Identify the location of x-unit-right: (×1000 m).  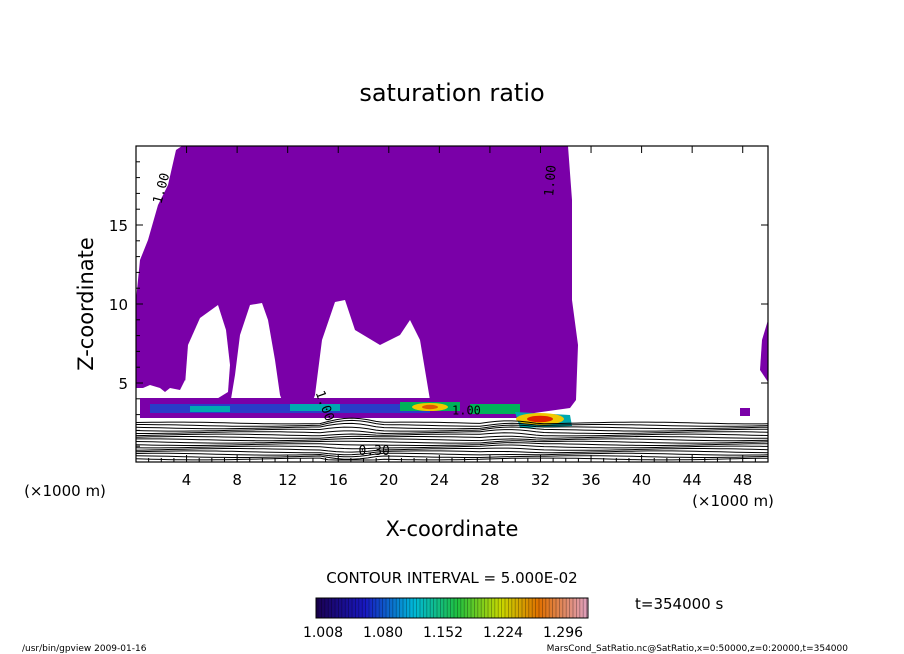
(733, 501).